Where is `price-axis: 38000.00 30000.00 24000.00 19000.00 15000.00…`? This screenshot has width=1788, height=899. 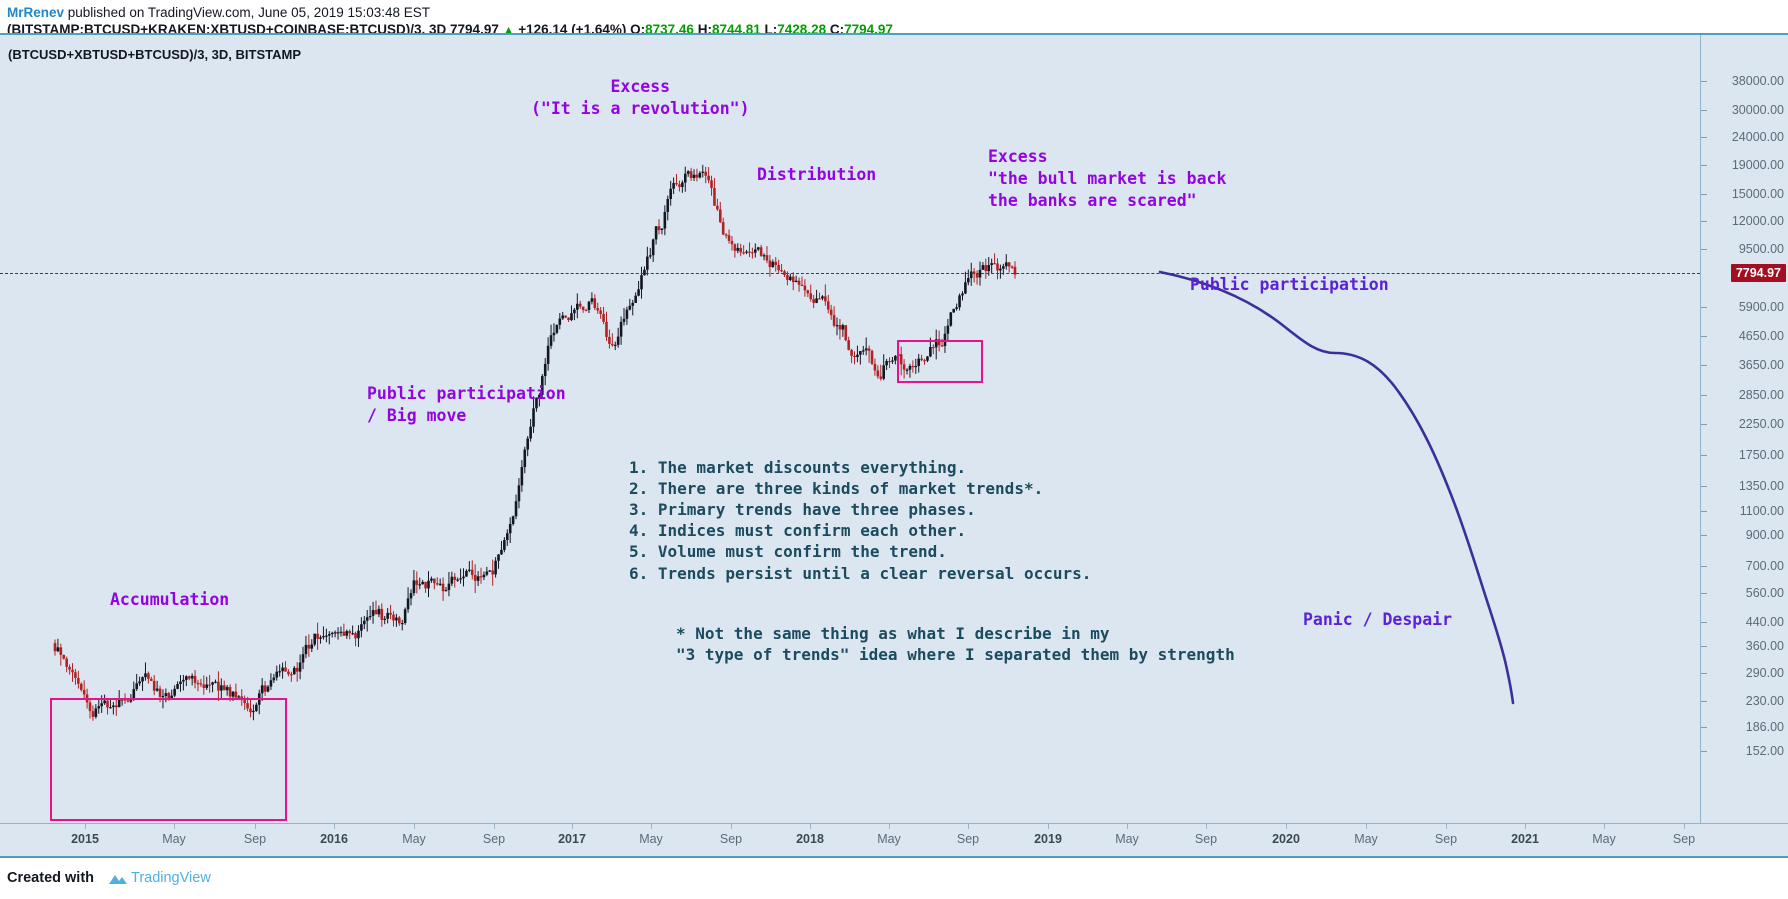
price-axis: 38000.00 30000.00 24000.00 19000.00 15000.00… is located at coordinates (1744, 429).